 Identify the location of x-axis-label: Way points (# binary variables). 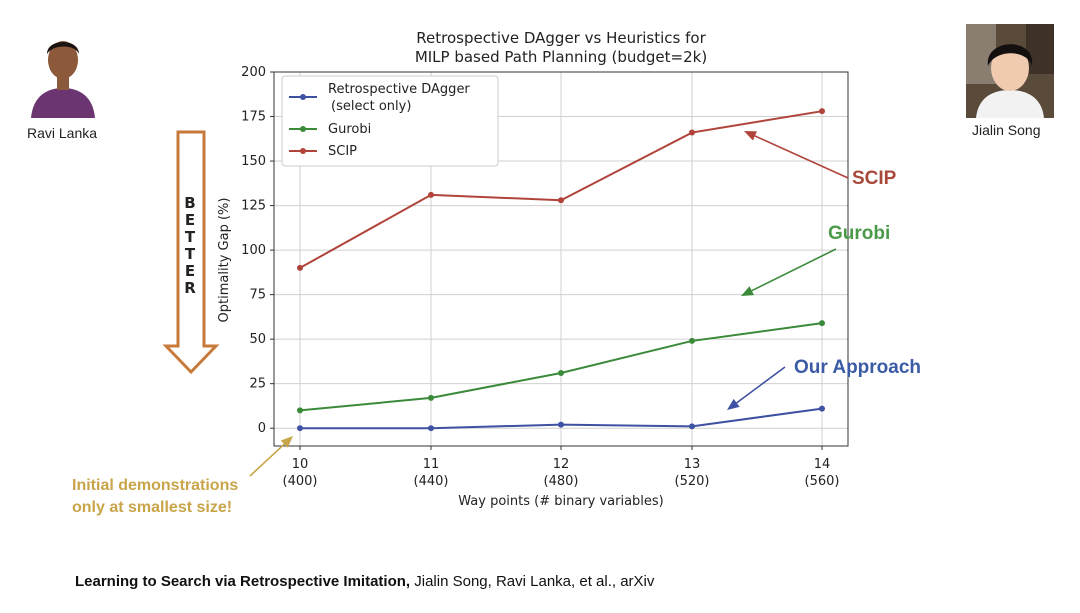
(561, 501).